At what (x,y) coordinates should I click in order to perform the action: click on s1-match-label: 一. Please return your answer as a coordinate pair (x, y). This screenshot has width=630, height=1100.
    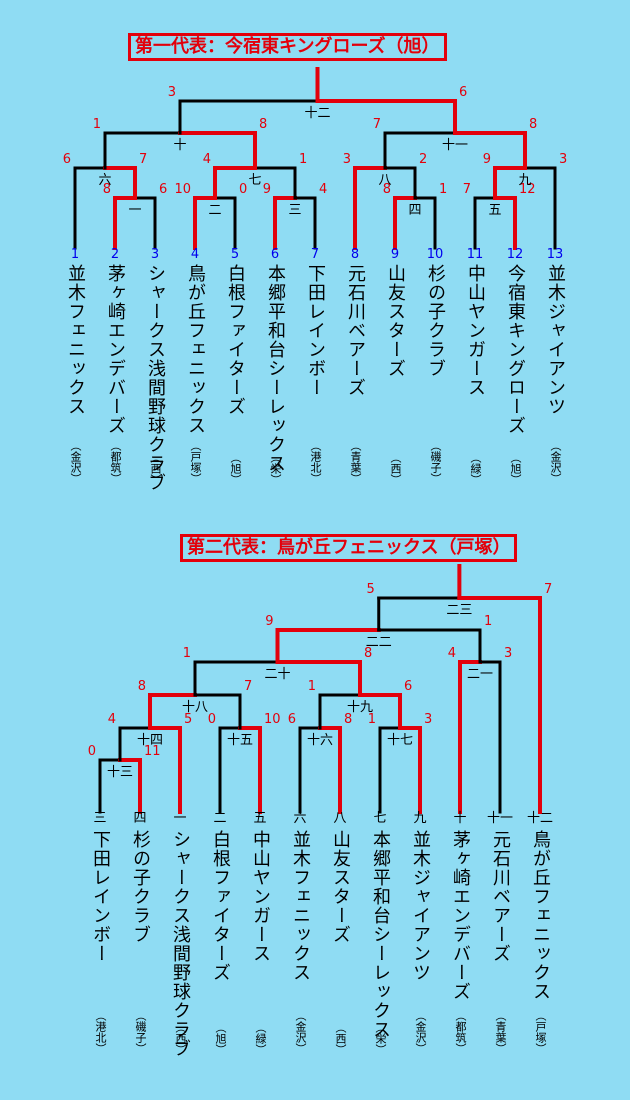
    Looking at the image, I should click on (134, 210).